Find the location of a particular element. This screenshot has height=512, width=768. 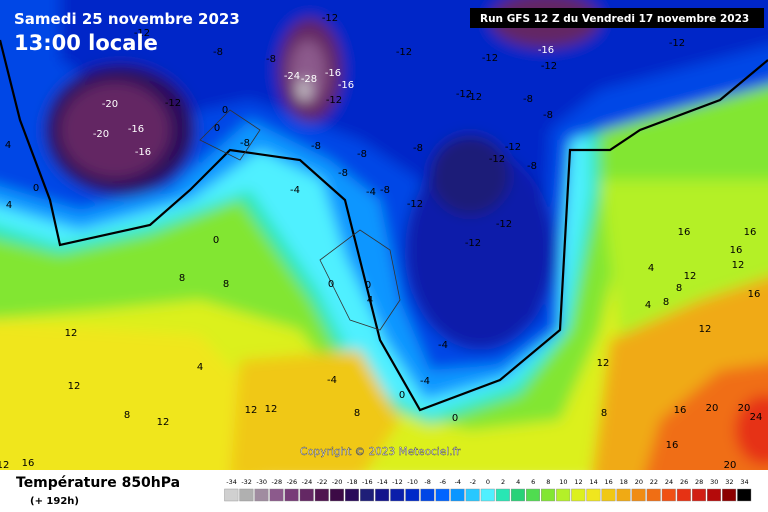

scale-label: -34 is located at coordinates (231, 482).